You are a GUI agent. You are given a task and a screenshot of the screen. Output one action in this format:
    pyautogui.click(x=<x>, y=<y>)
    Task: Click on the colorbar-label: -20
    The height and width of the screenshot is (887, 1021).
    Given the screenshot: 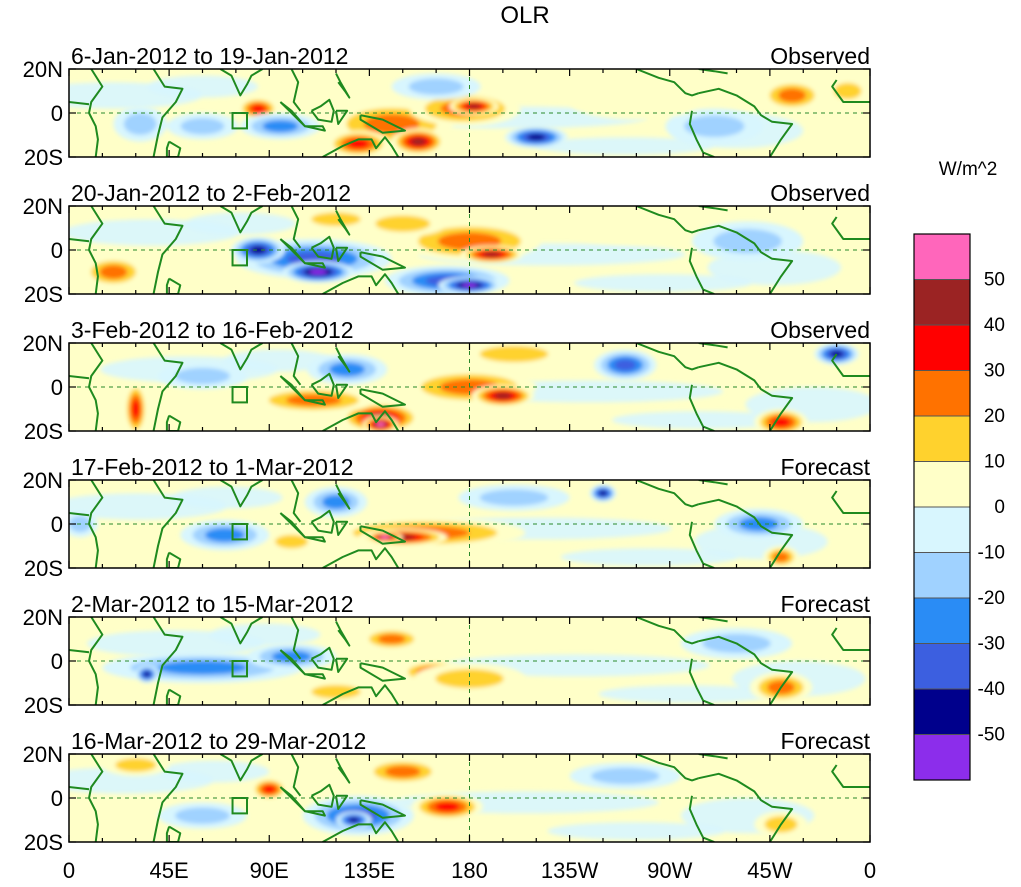 What is the action you would take?
    pyautogui.click(x=991, y=598)
    